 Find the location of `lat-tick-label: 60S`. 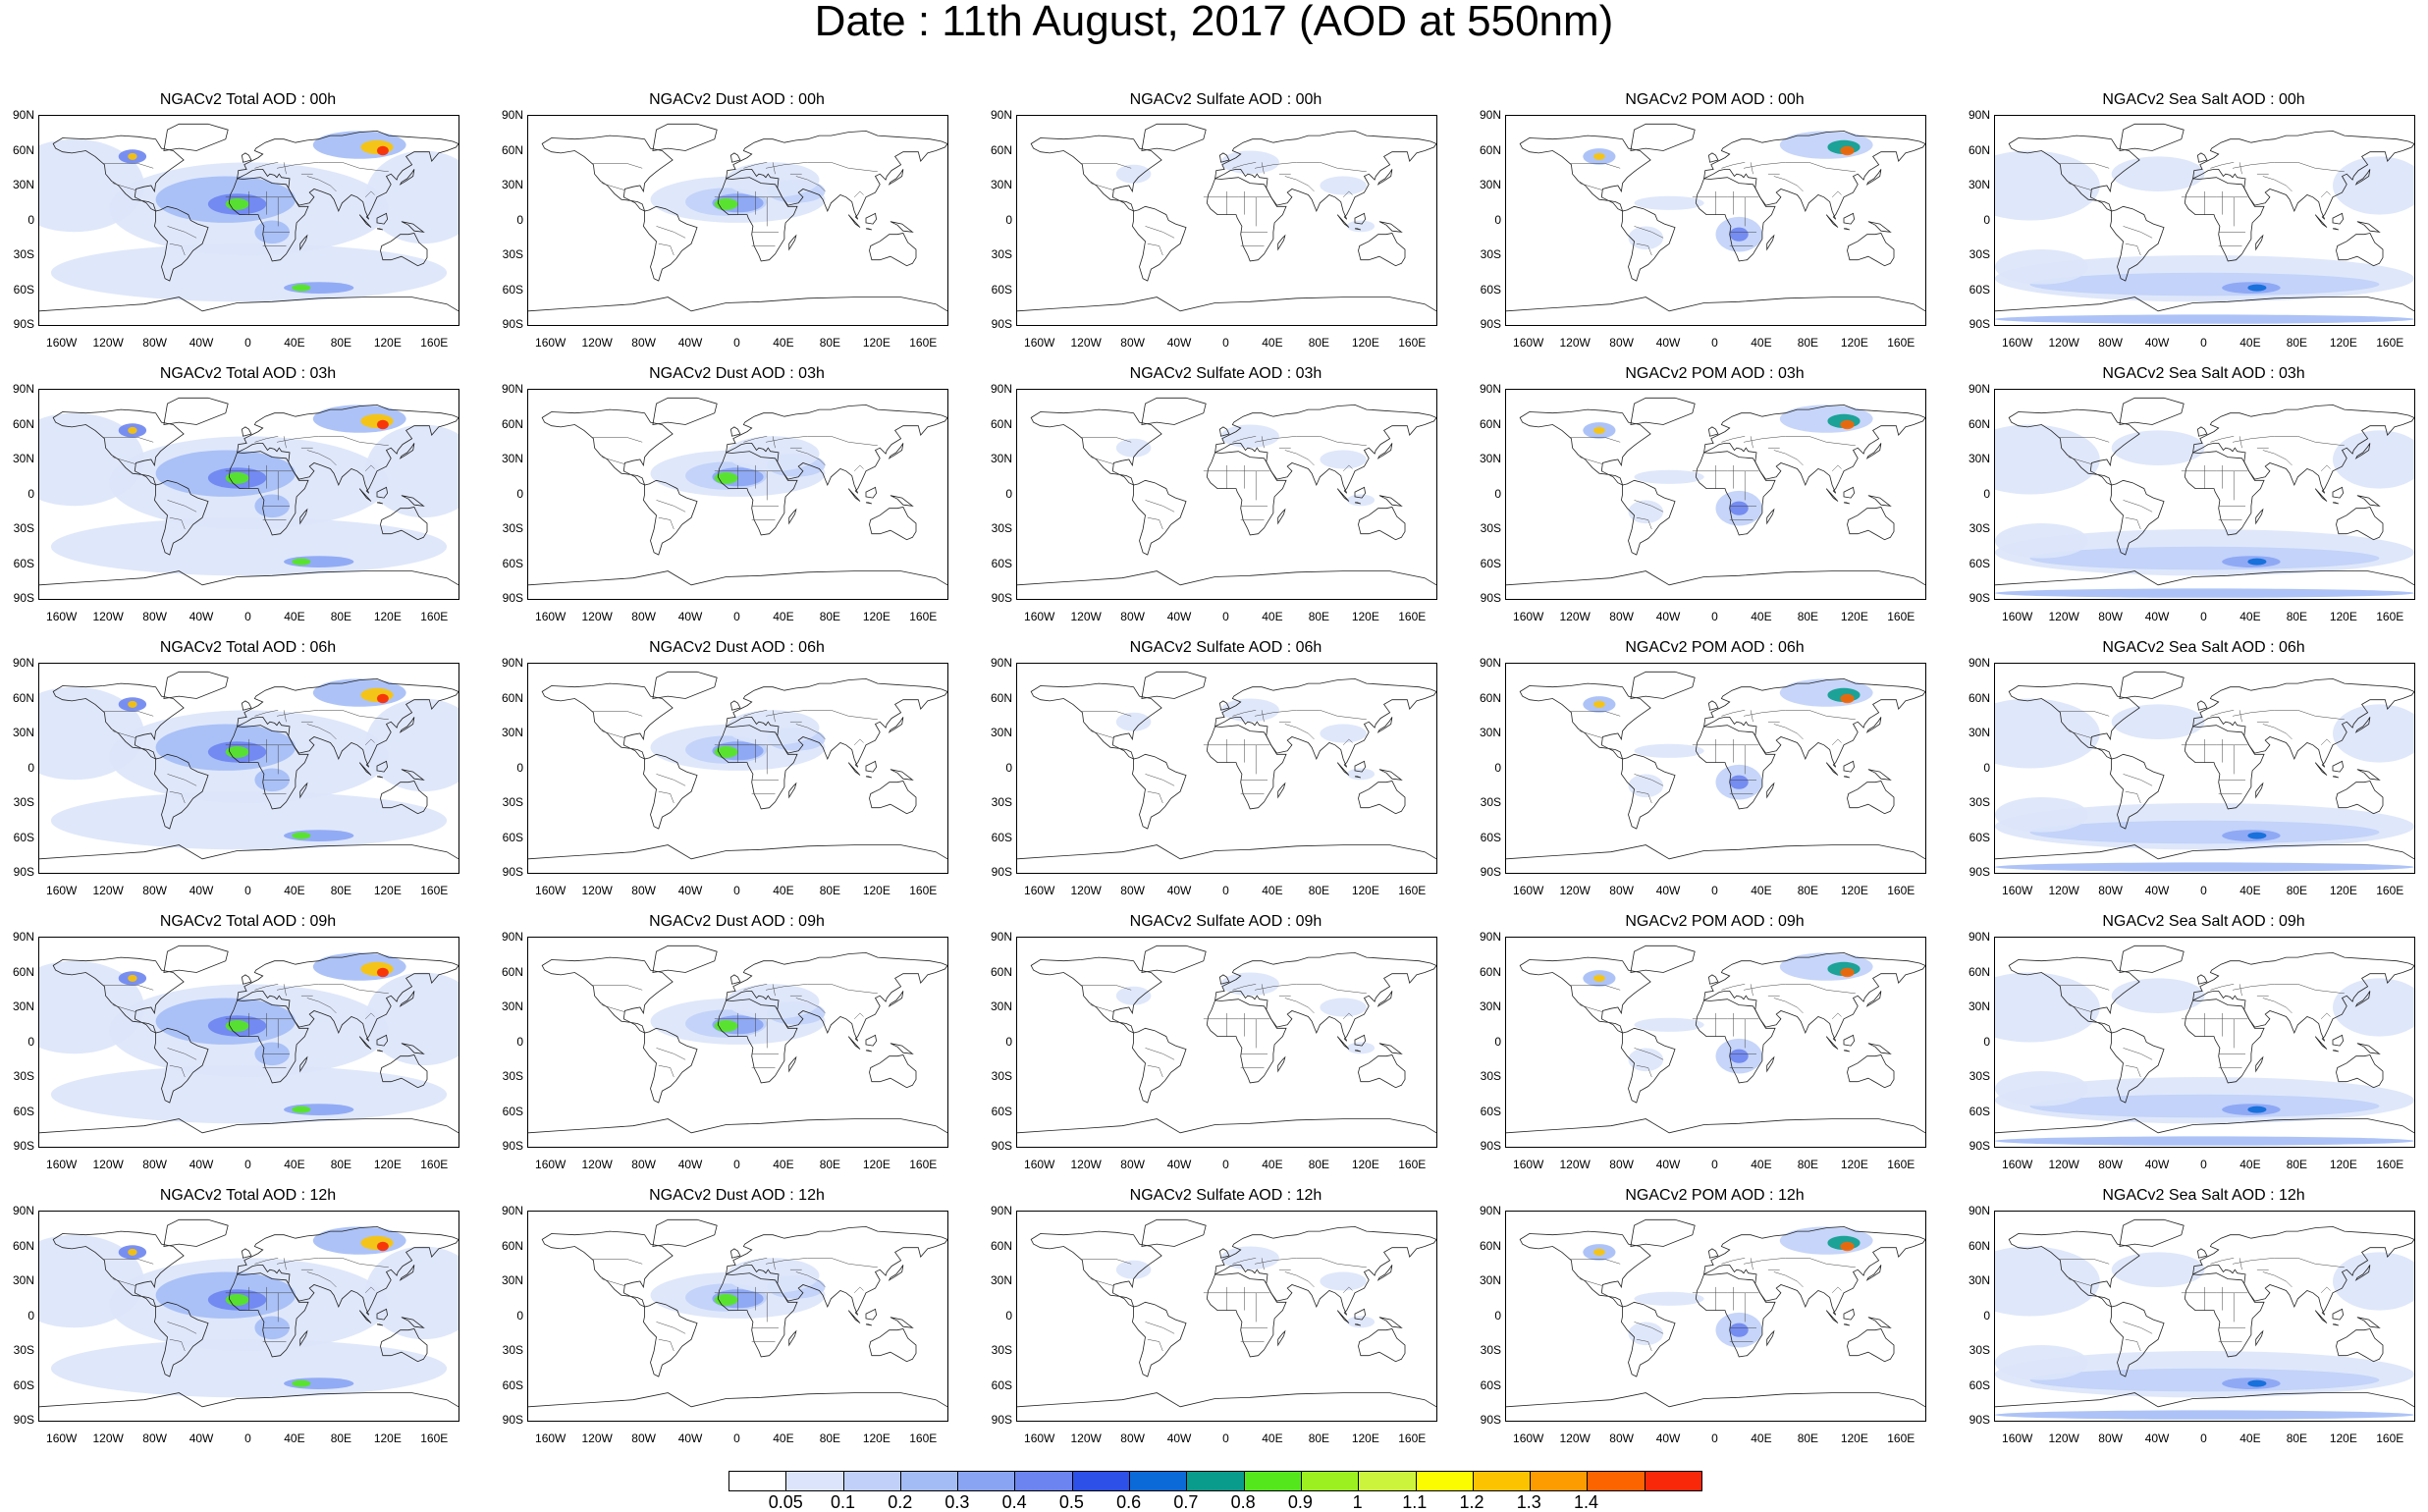

lat-tick-label: 60S is located at coordinates (512, 837).